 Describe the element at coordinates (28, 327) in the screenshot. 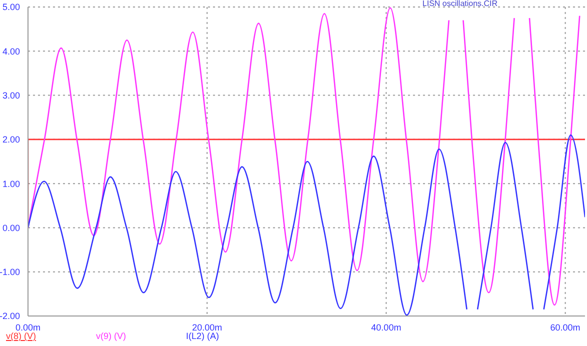

I see `x-tick-label: 0.00m` at that location.